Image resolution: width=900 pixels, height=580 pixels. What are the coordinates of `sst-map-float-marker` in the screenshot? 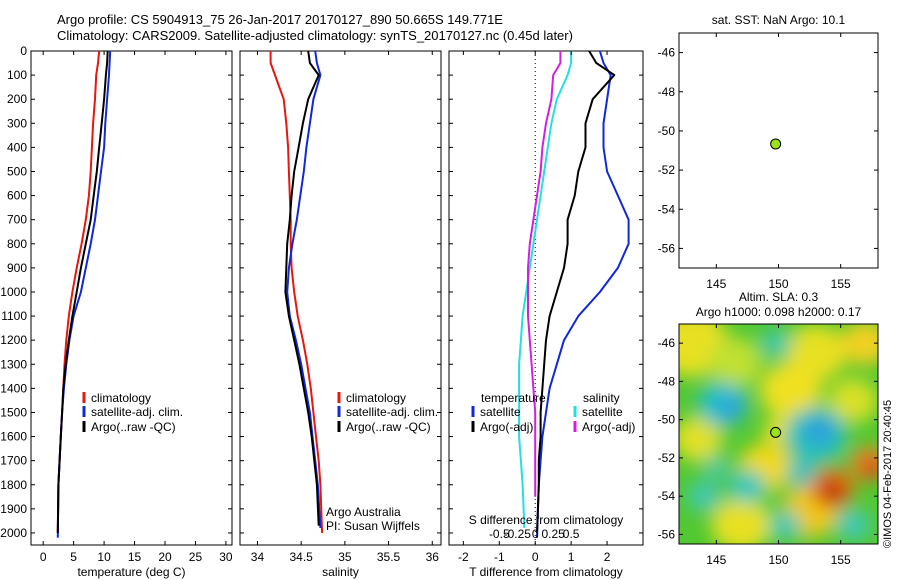 It's located at (776, 144).